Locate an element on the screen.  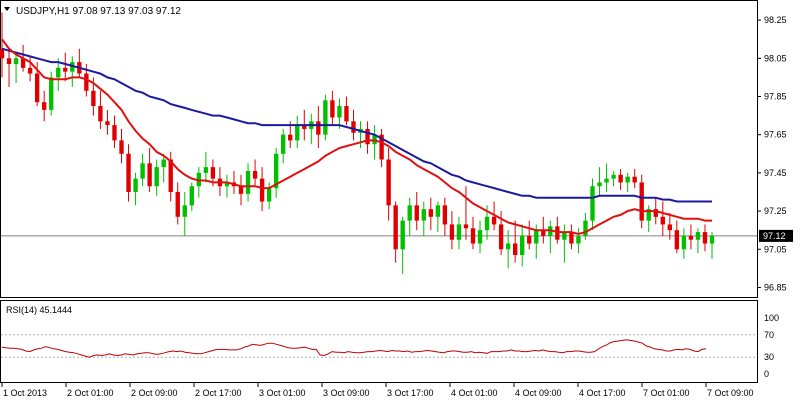
price-tick-label: 97.05 is located at coordinates (775, 249).